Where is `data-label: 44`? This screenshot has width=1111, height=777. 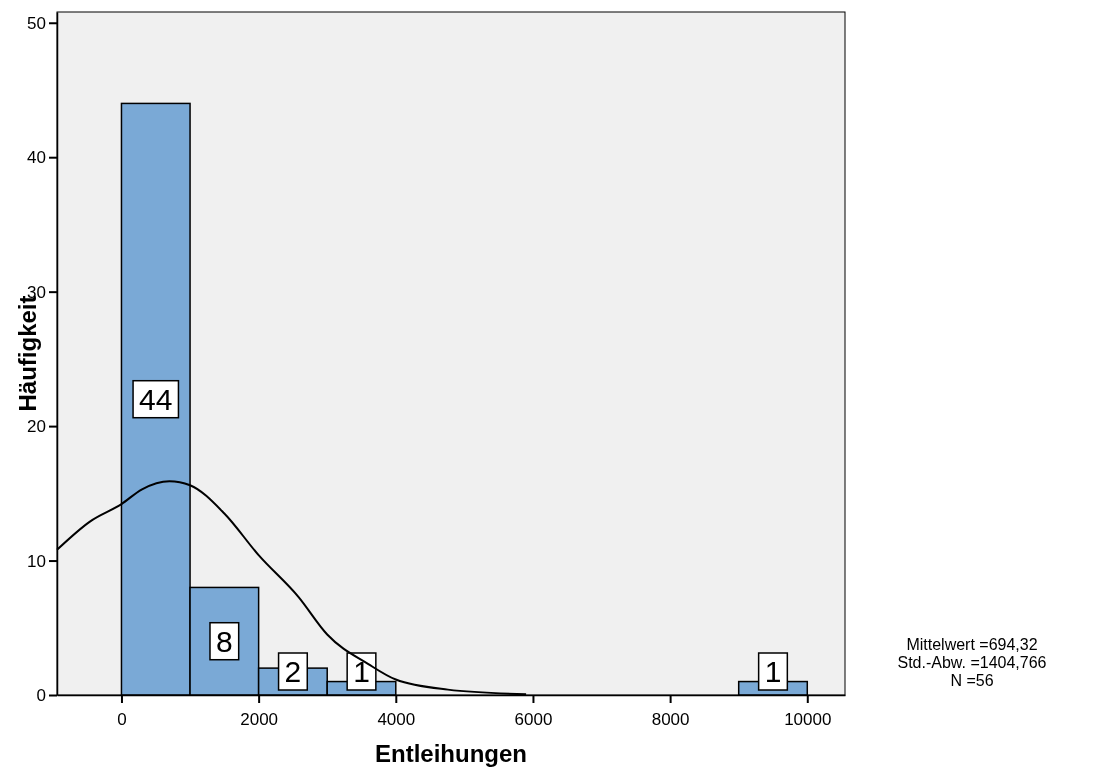
data-label: 44 is located at coordinates (156, 399).